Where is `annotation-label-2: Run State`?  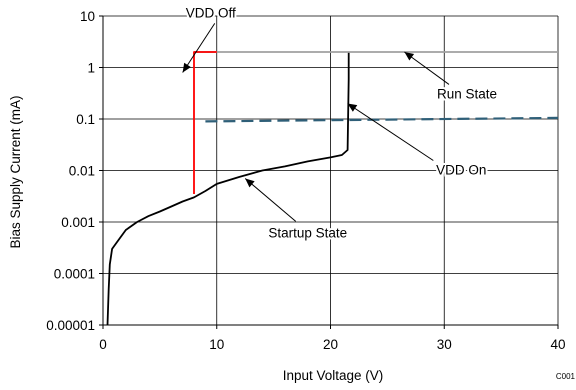
annotation-label-2: Run State is located at coordinates (467, 93).